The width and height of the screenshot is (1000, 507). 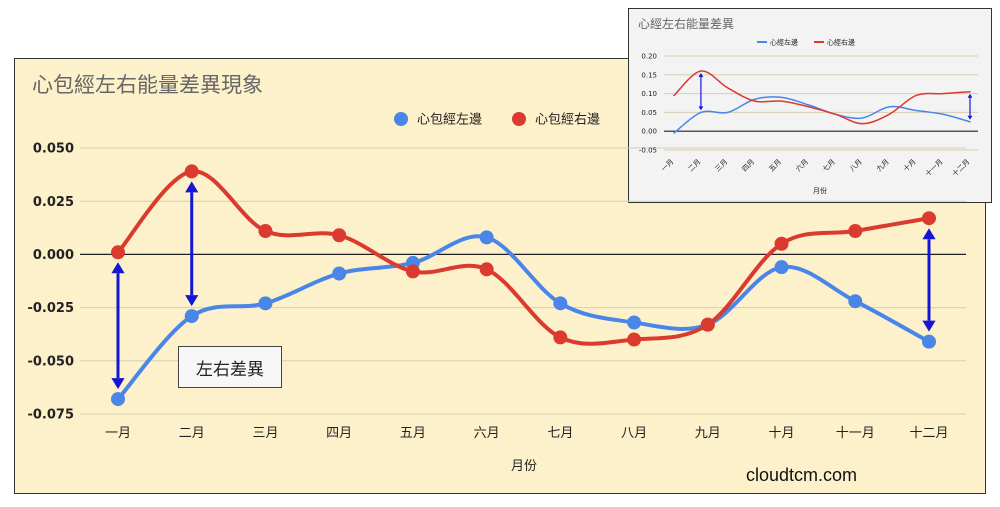 What do you see at coordinates (775, 166) in the screenshot?
I see `inset-x-tick-label: 五月` at bounding box center [775, 166].